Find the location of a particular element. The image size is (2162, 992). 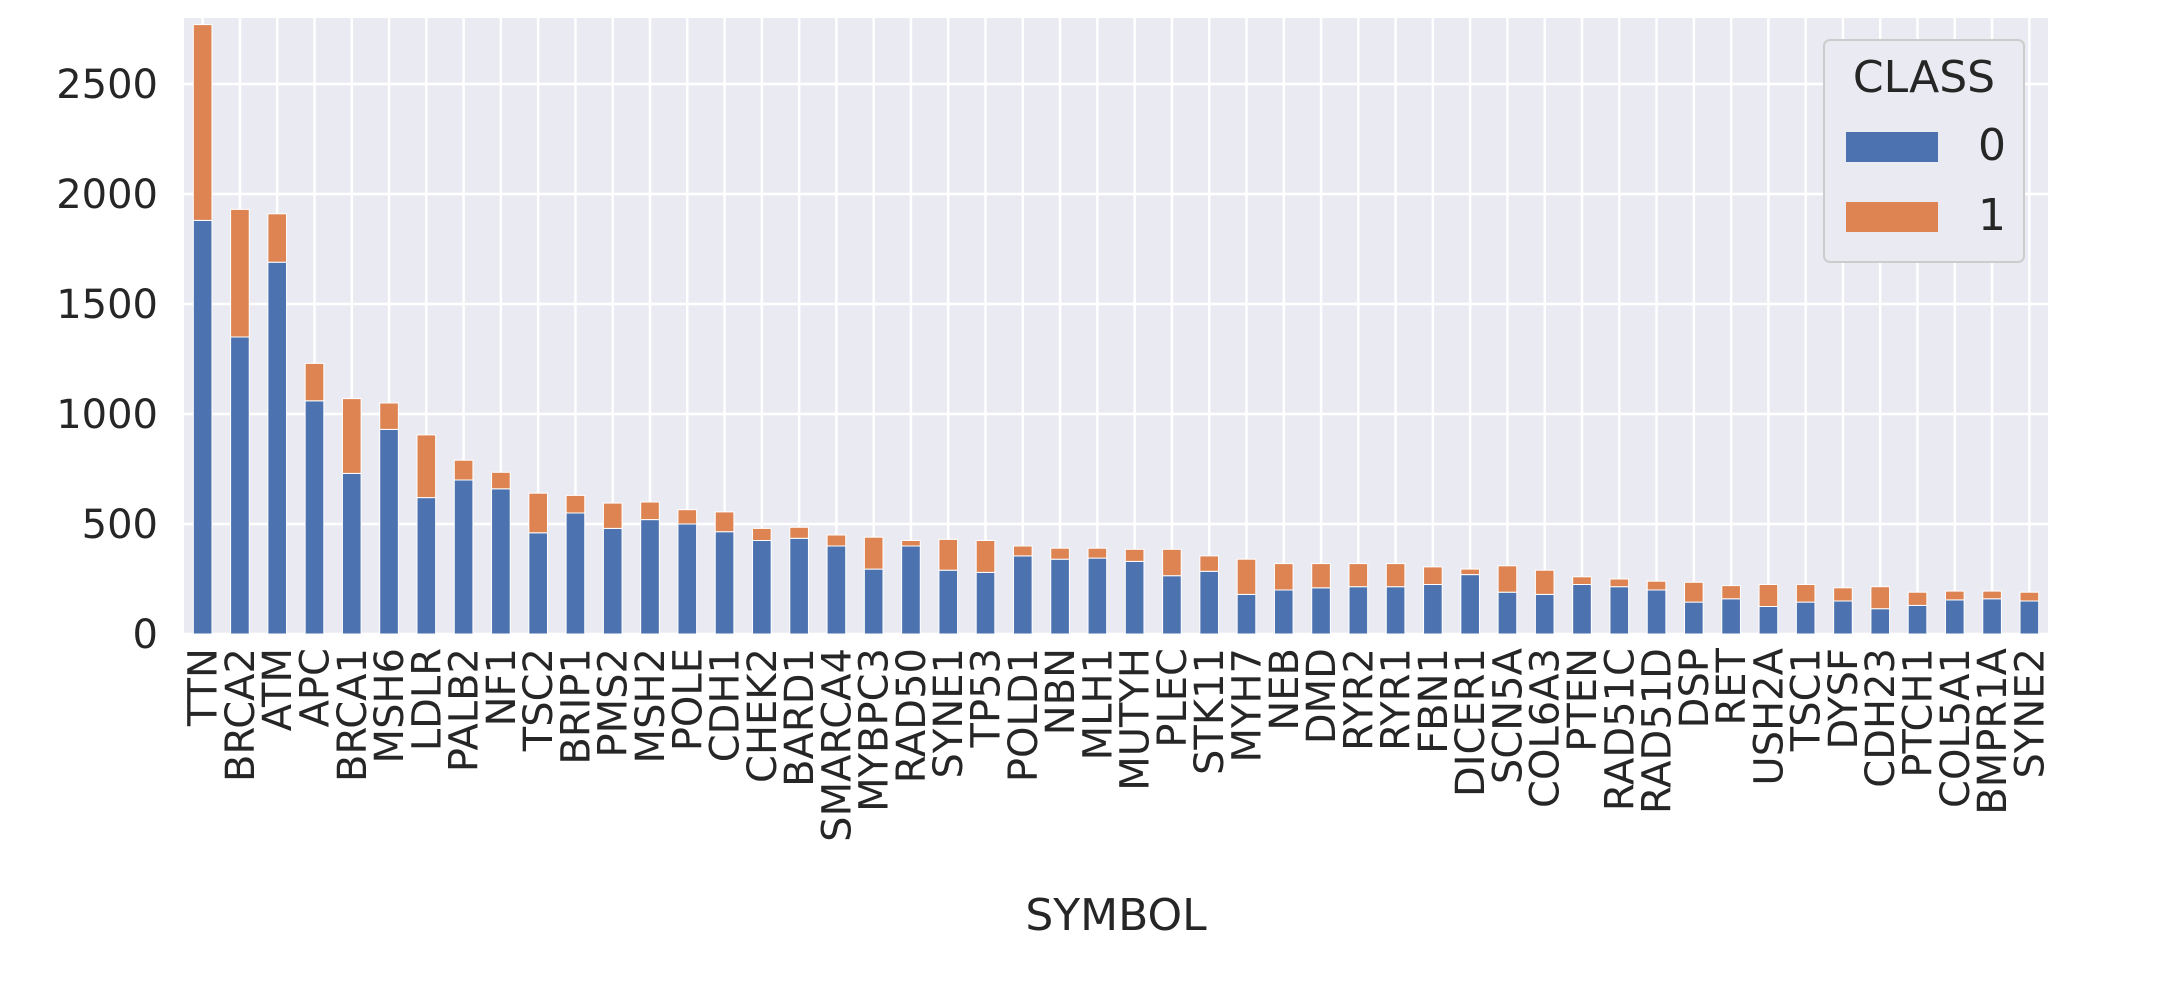

x-tick-label: TTN is located at coordinates (204, 687).